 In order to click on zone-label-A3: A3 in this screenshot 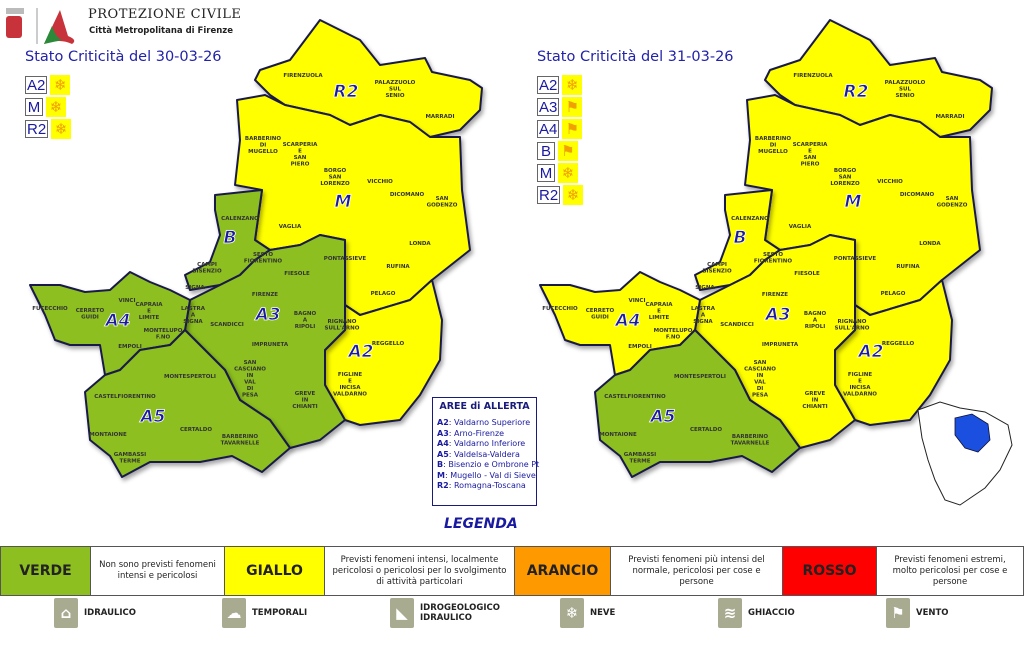, I will do `click(267, 315)`.